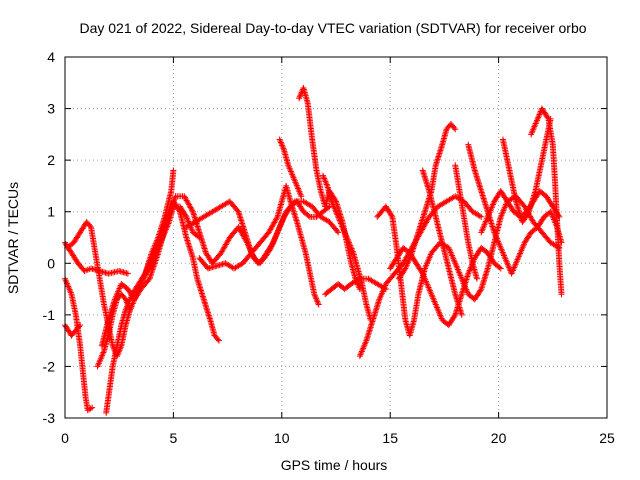 This screenshot has width=640, height=480. What do you see at coordinates (334, 465) in the screenshot?
I see `x-axis-label: GPS time / hours` at bounding box center [334, 465].